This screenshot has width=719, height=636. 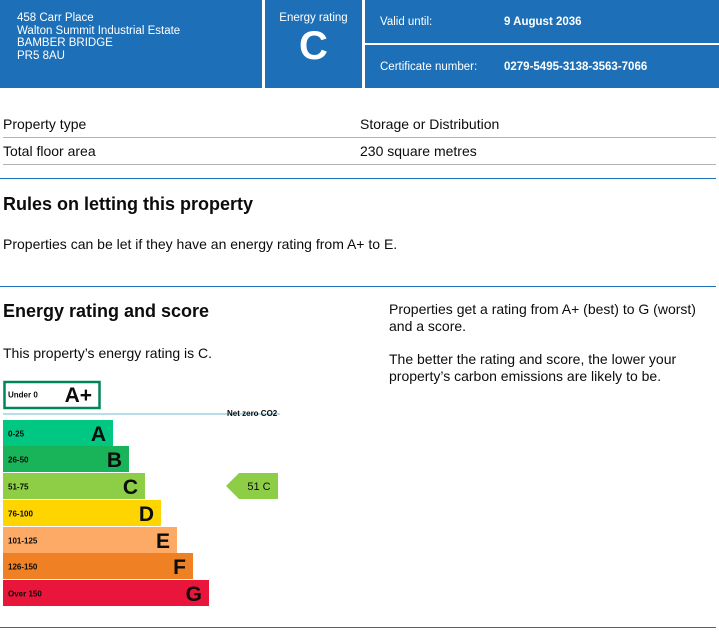 What do you see at coordinates (49, 151) in the screenshot?
I see `floor-area-label: Total floor area` at bounding box center [49, 151].